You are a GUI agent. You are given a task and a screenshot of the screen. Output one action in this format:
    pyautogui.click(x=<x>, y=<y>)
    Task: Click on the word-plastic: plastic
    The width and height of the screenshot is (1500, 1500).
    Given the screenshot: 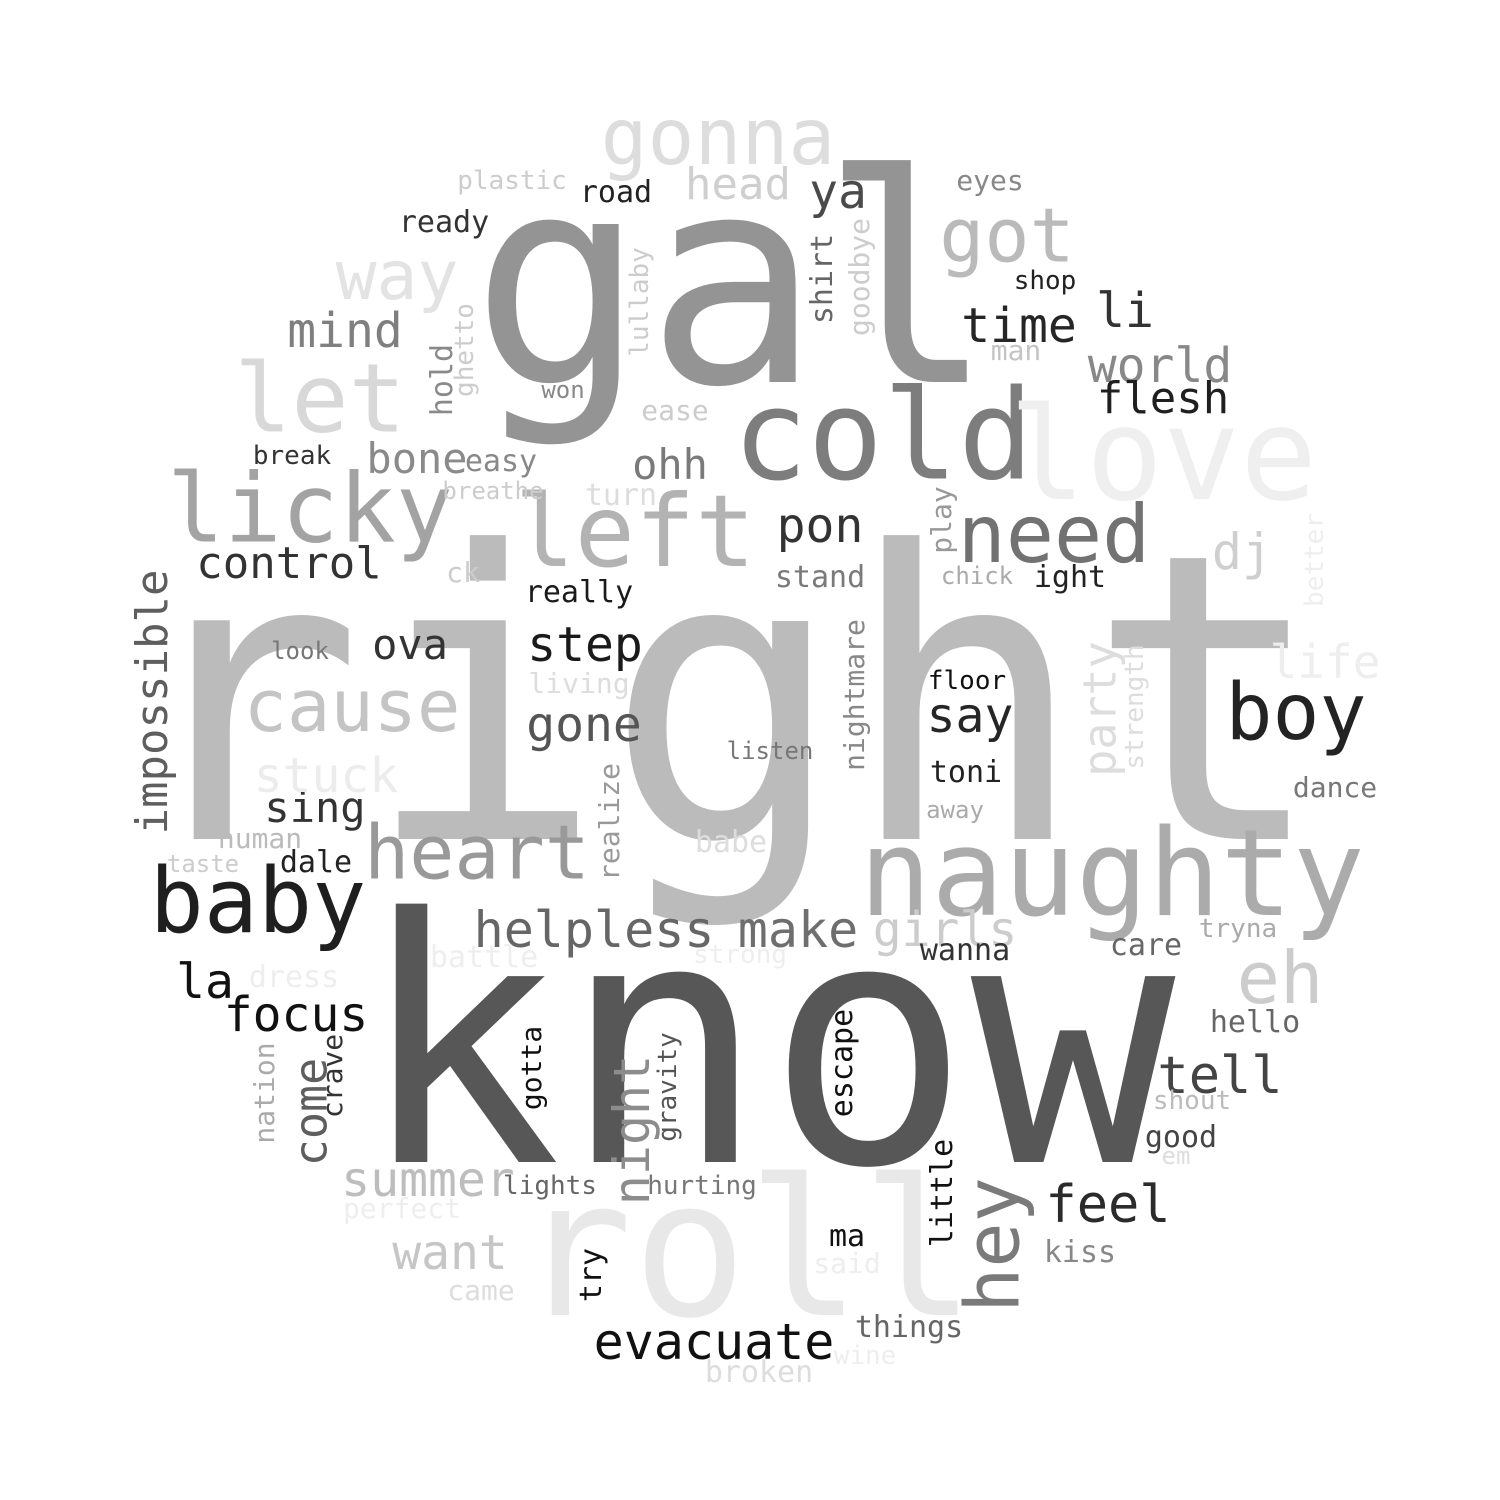 What is the action you would take?
    pyautogui.click(x=512, y=181)
    